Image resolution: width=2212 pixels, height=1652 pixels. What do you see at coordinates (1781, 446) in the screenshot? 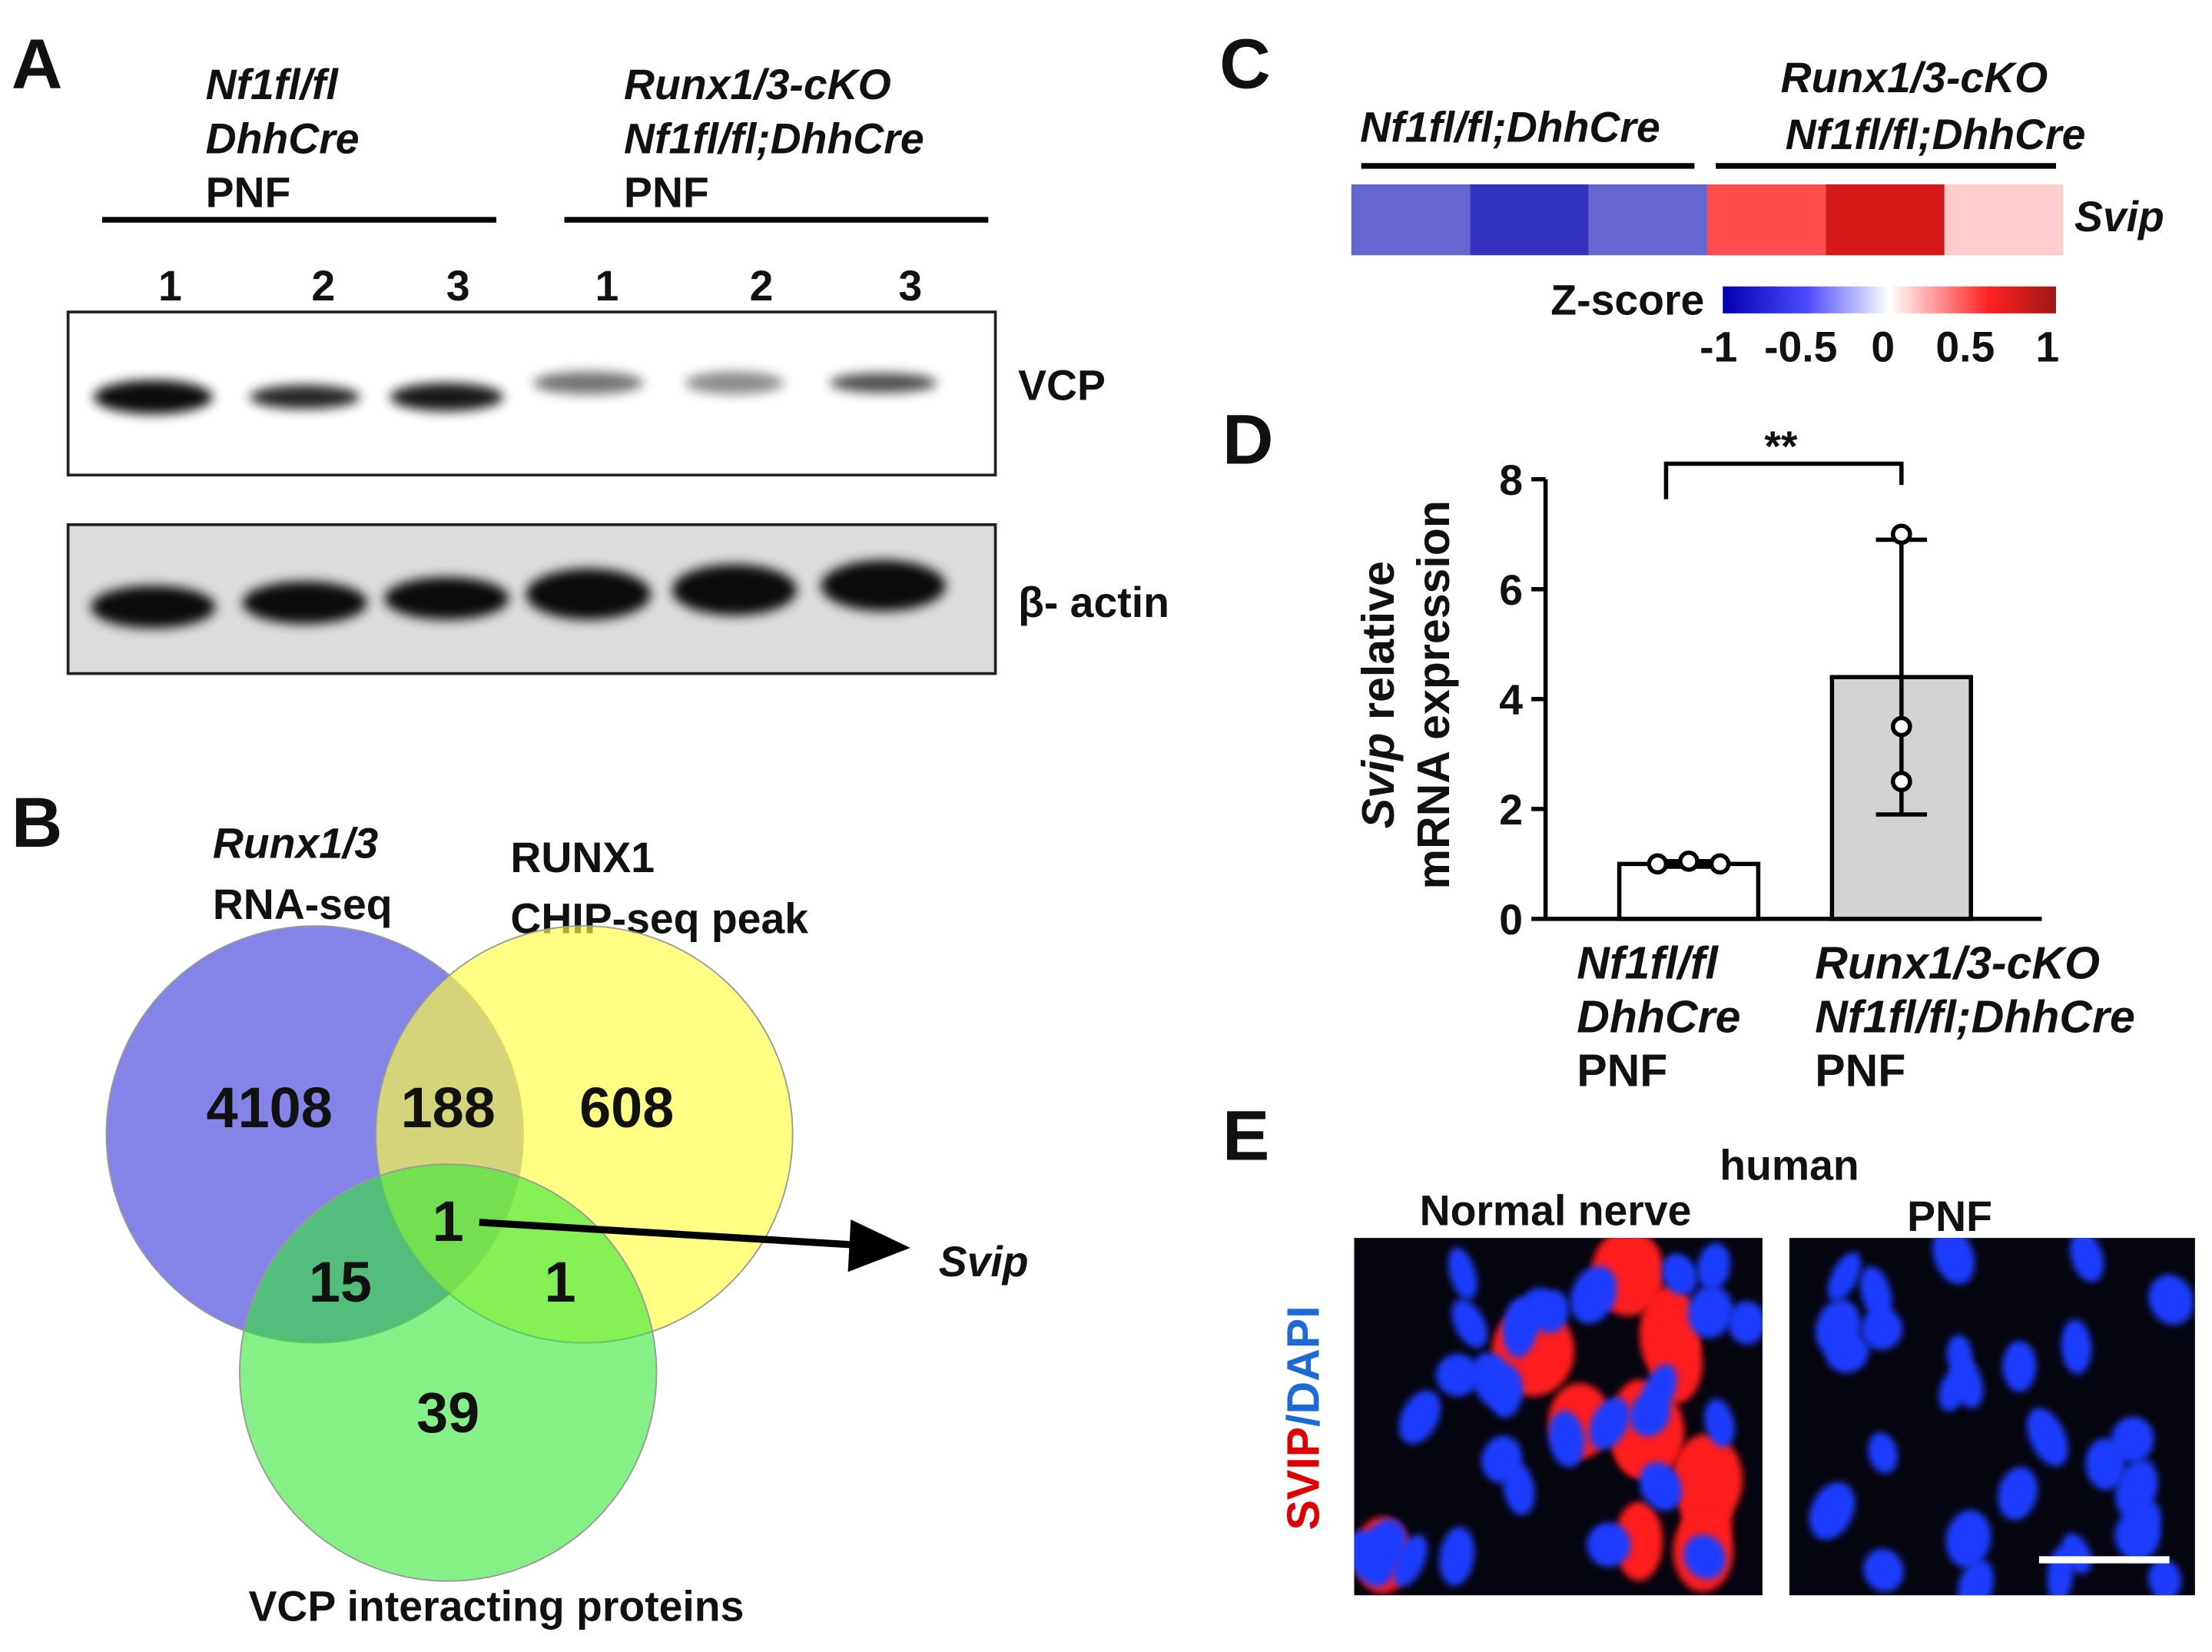
I see `significance-label: **` at bounding box center [1781, 446].